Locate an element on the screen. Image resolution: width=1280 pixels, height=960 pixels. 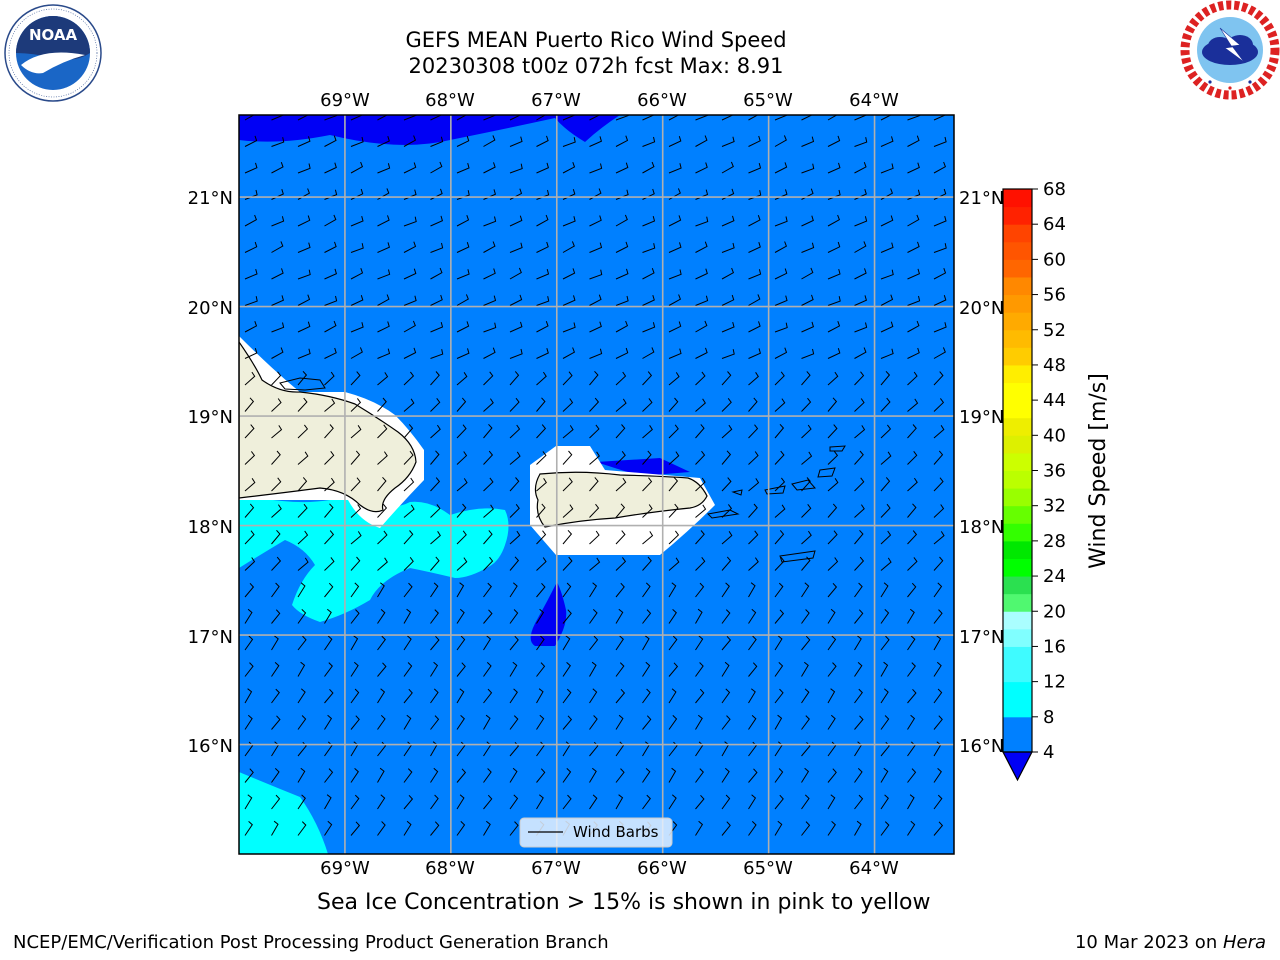
colorbar-tick-label: 60 is located at coordinates (1054, 259).